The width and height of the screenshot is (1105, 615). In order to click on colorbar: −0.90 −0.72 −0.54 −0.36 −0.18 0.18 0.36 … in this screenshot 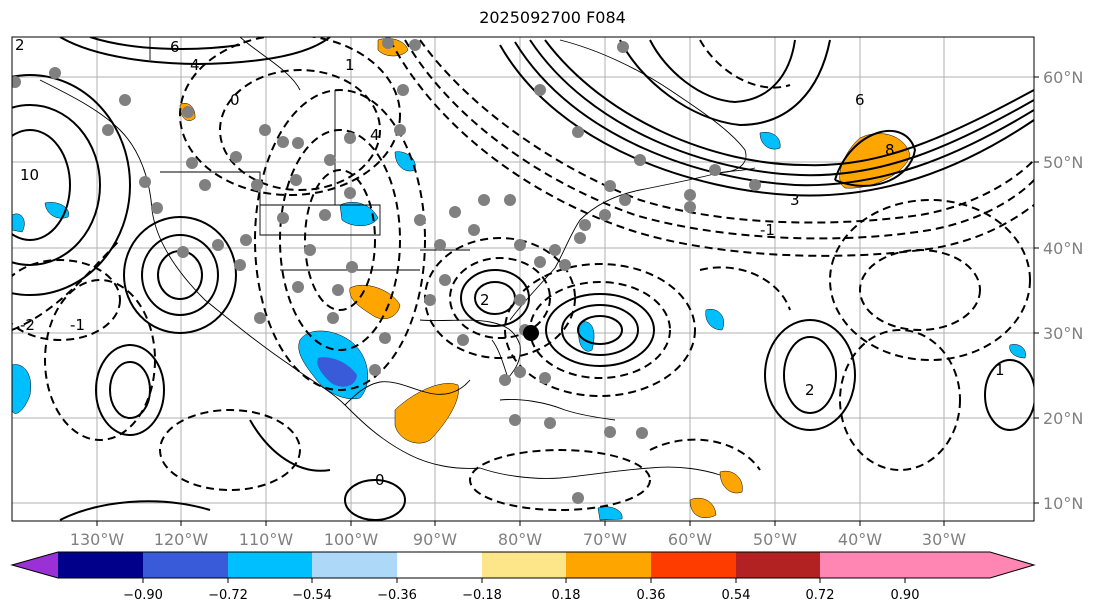, I will do `click(523, 577)`.